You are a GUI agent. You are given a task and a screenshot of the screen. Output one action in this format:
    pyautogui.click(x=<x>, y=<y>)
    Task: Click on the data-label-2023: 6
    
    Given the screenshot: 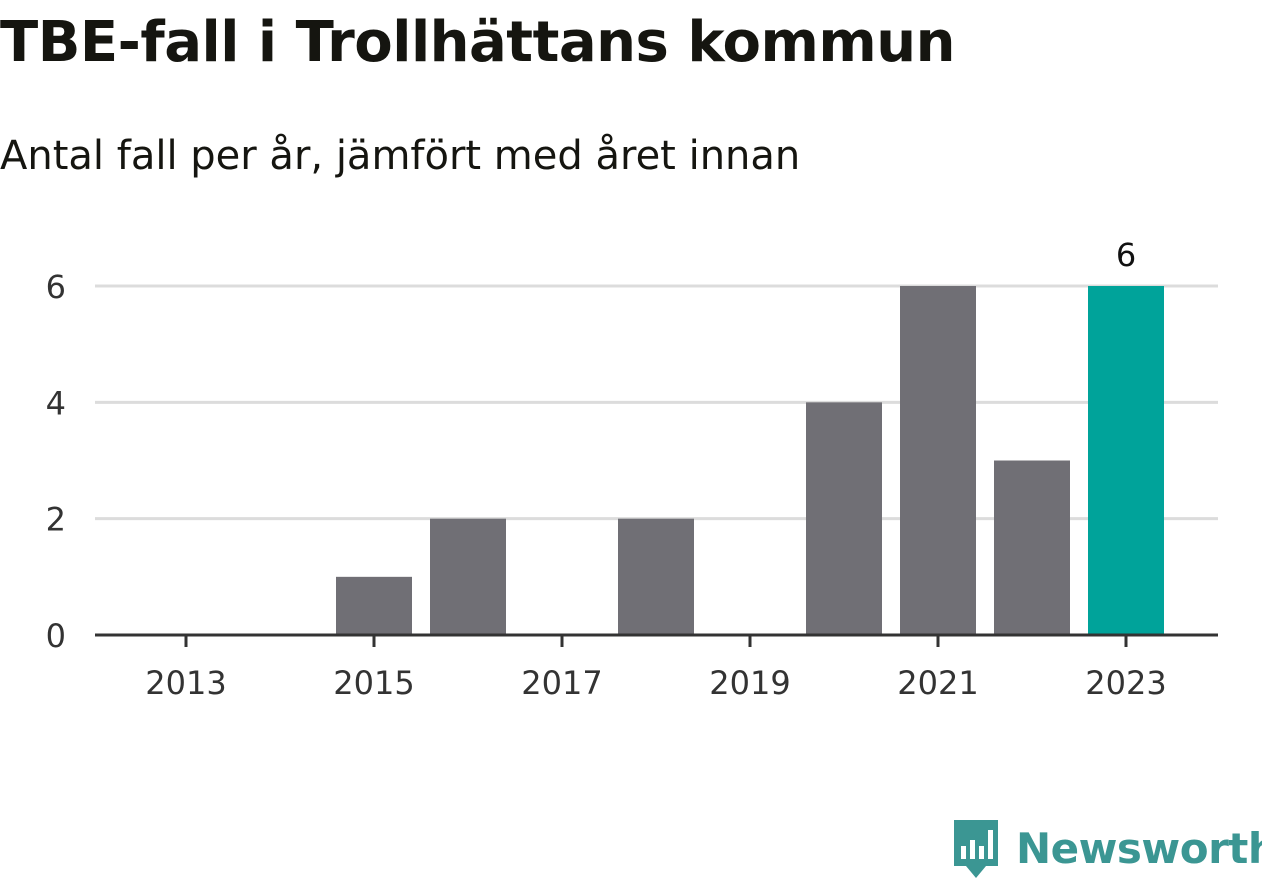 What is the action you would take?
    pyautogui.click(x=1126, y=255)
    